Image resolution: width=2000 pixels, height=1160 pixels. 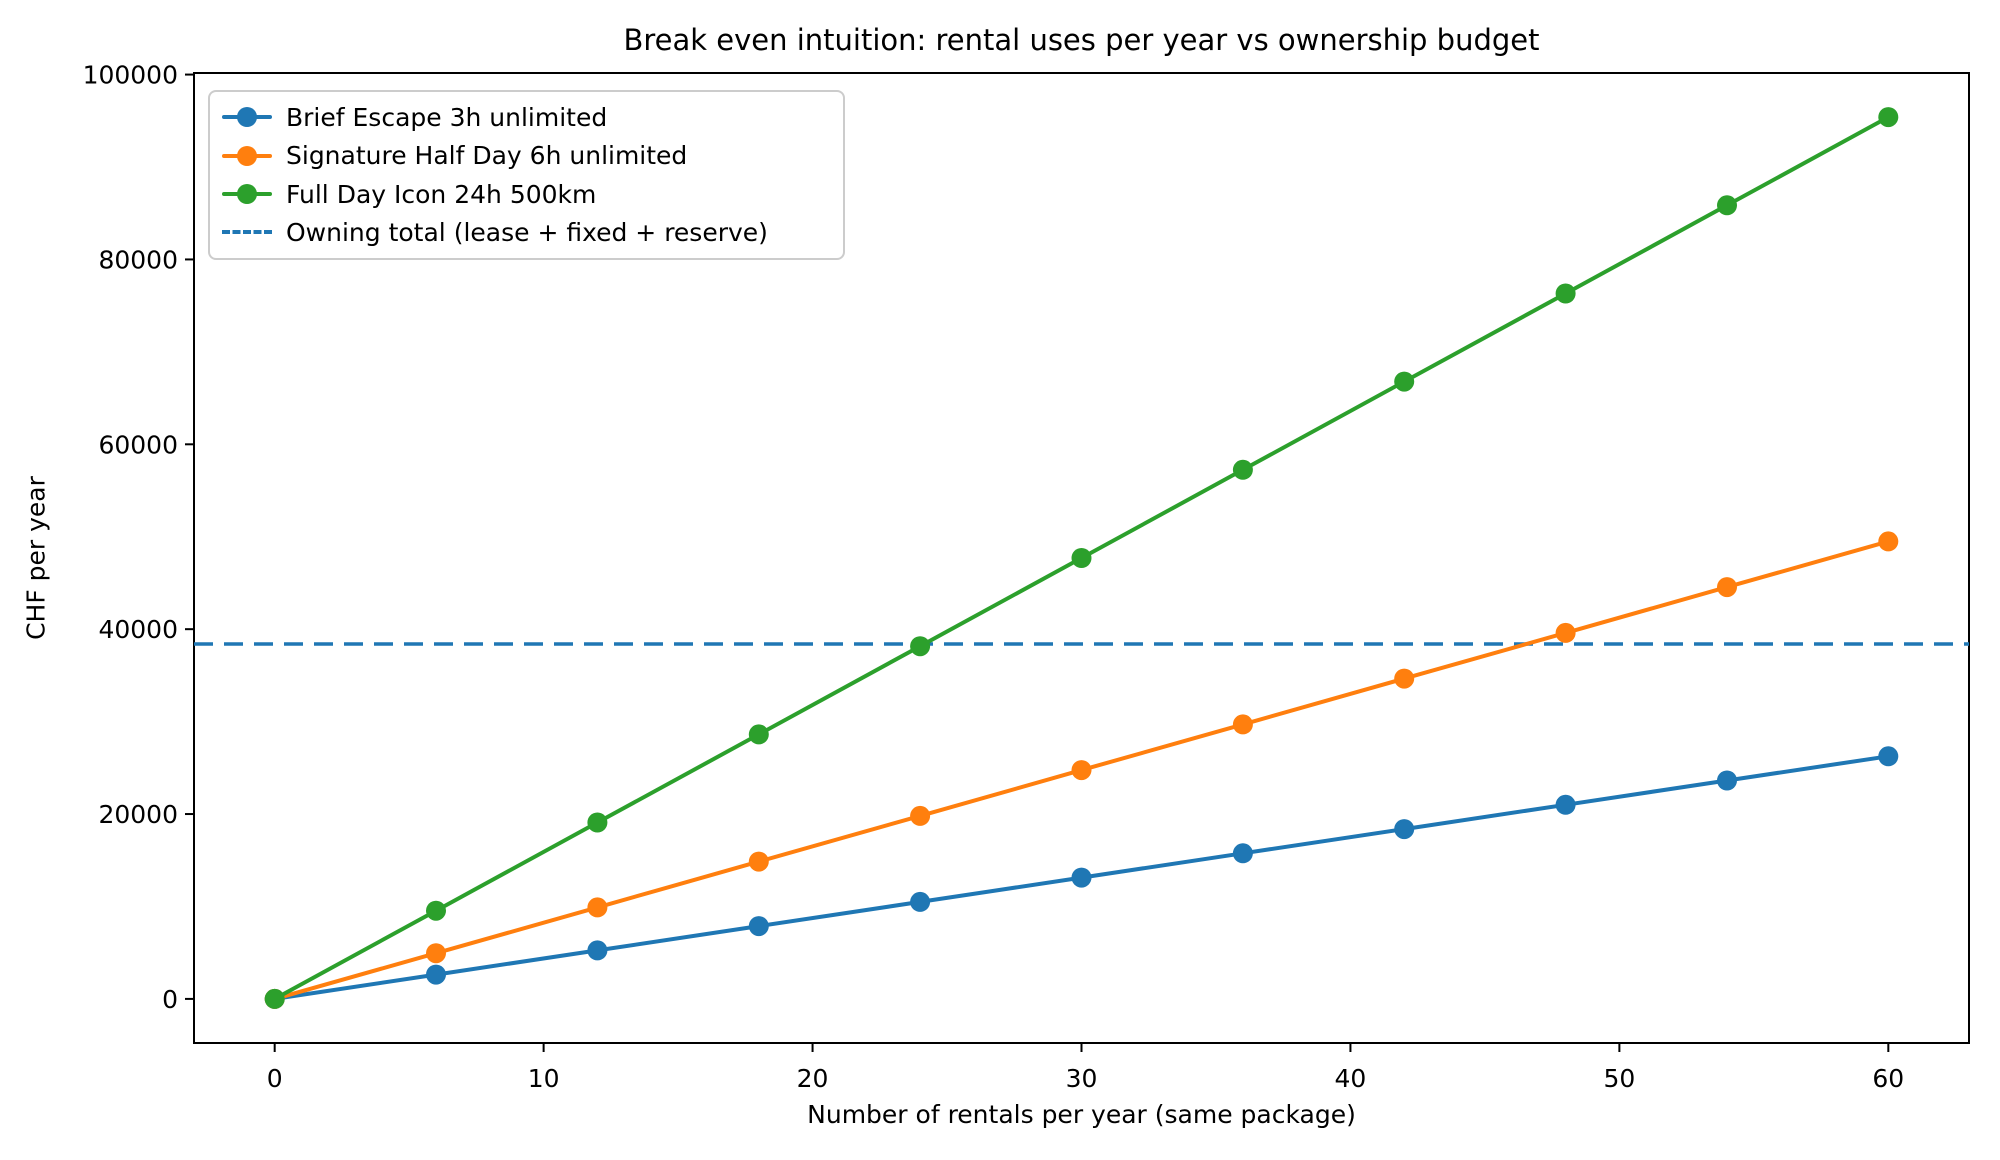 What do you see at coordinates (1351, 1078) in the screenshot?
I see `x-tick-label: 40` at bounding box center [1351, 1078].